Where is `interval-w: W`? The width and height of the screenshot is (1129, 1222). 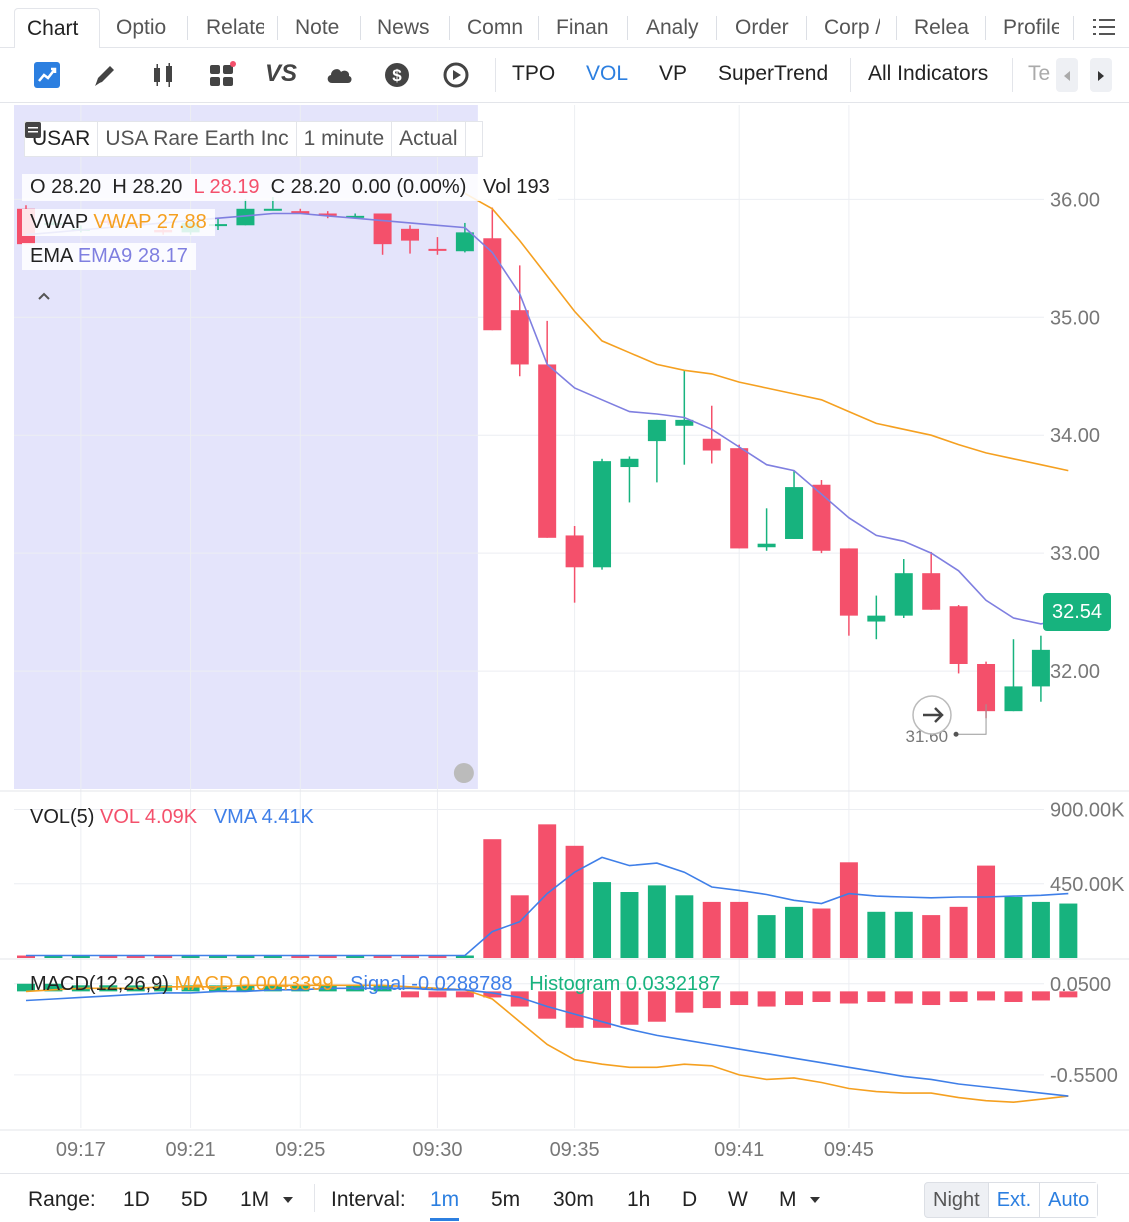
interval-w: W is located at coordinates (738, 1199).